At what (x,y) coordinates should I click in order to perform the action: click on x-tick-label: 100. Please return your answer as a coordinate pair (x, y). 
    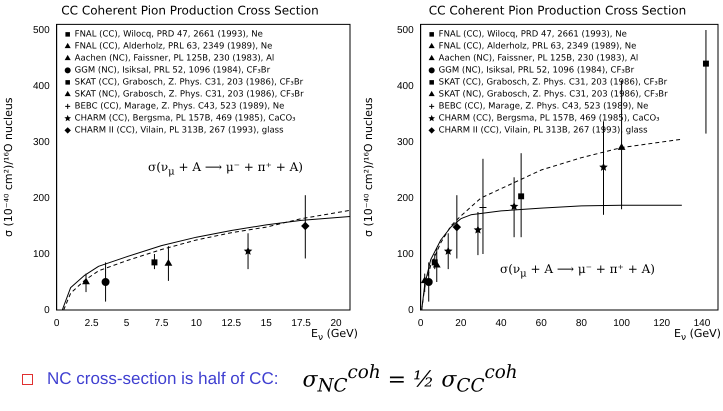
    Looking at the image, I should click on (621, 323).